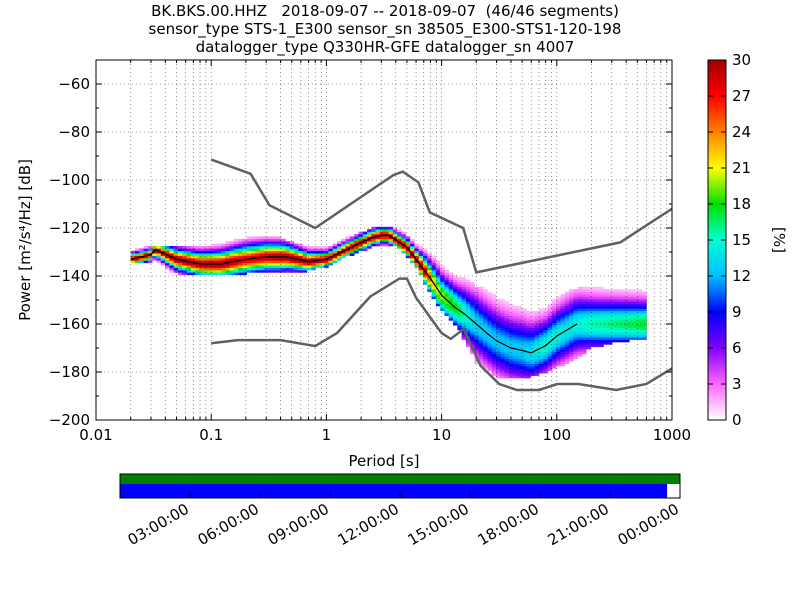 The width and height of the screenshot is (800, 600). What do you see at coordinates (578, 524) in the screenshot?
I see `coverage-tick-label: 21:00:00` at bounding box center [578, 524].